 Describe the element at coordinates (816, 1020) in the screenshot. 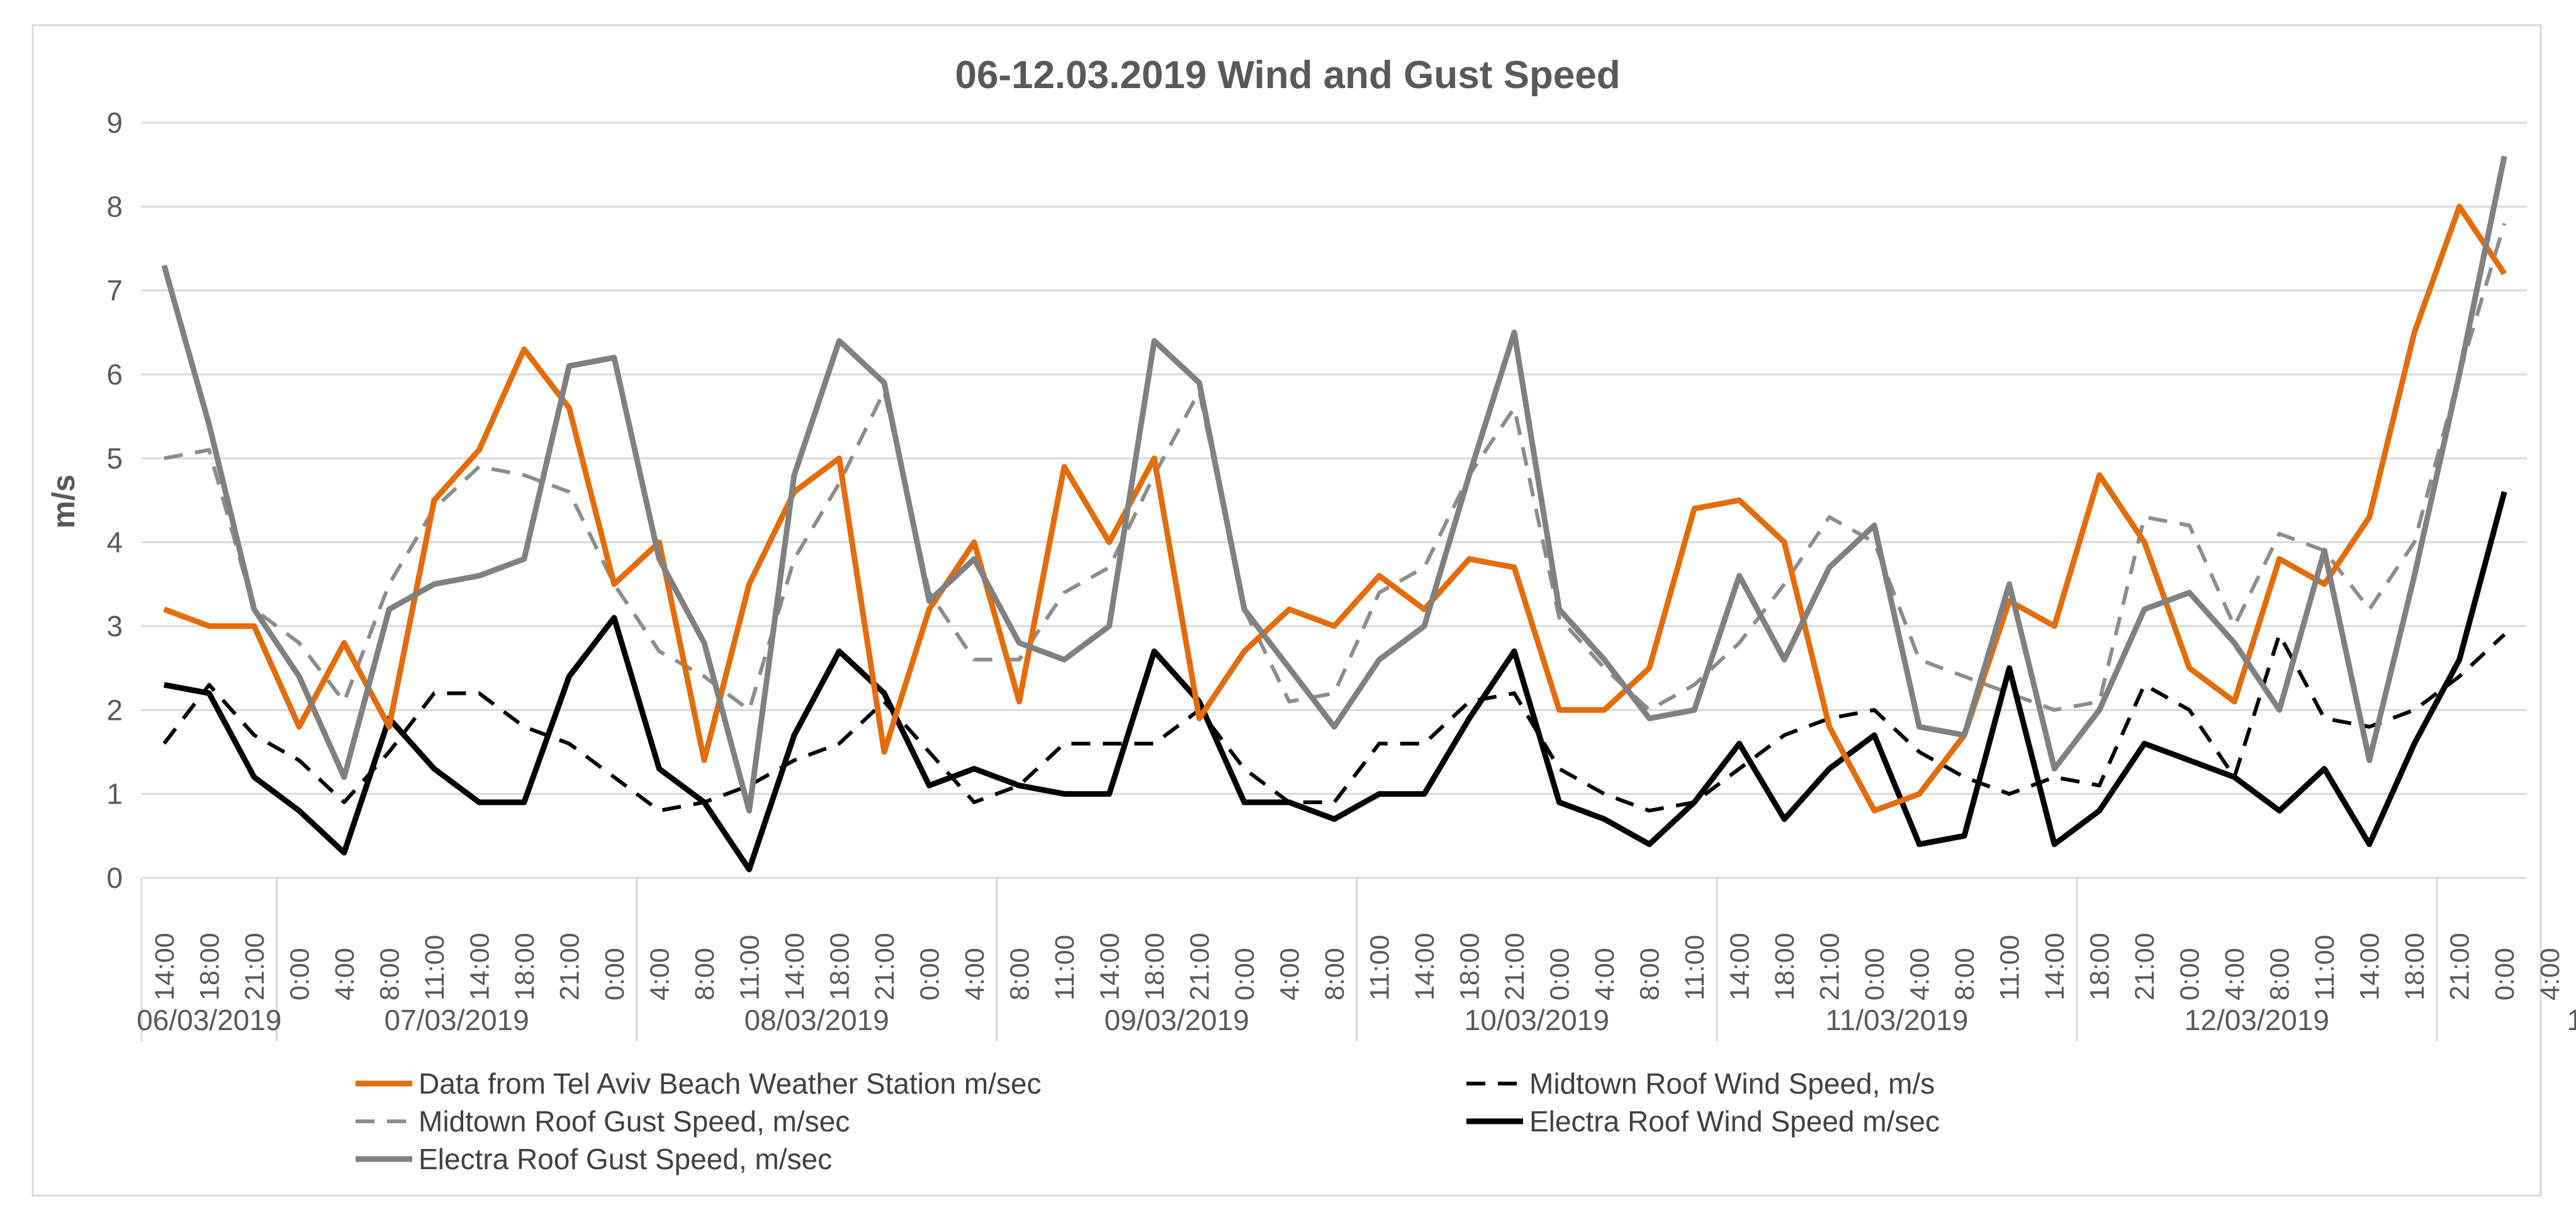

I see `x-date-label: 08/03/2019` at that location.